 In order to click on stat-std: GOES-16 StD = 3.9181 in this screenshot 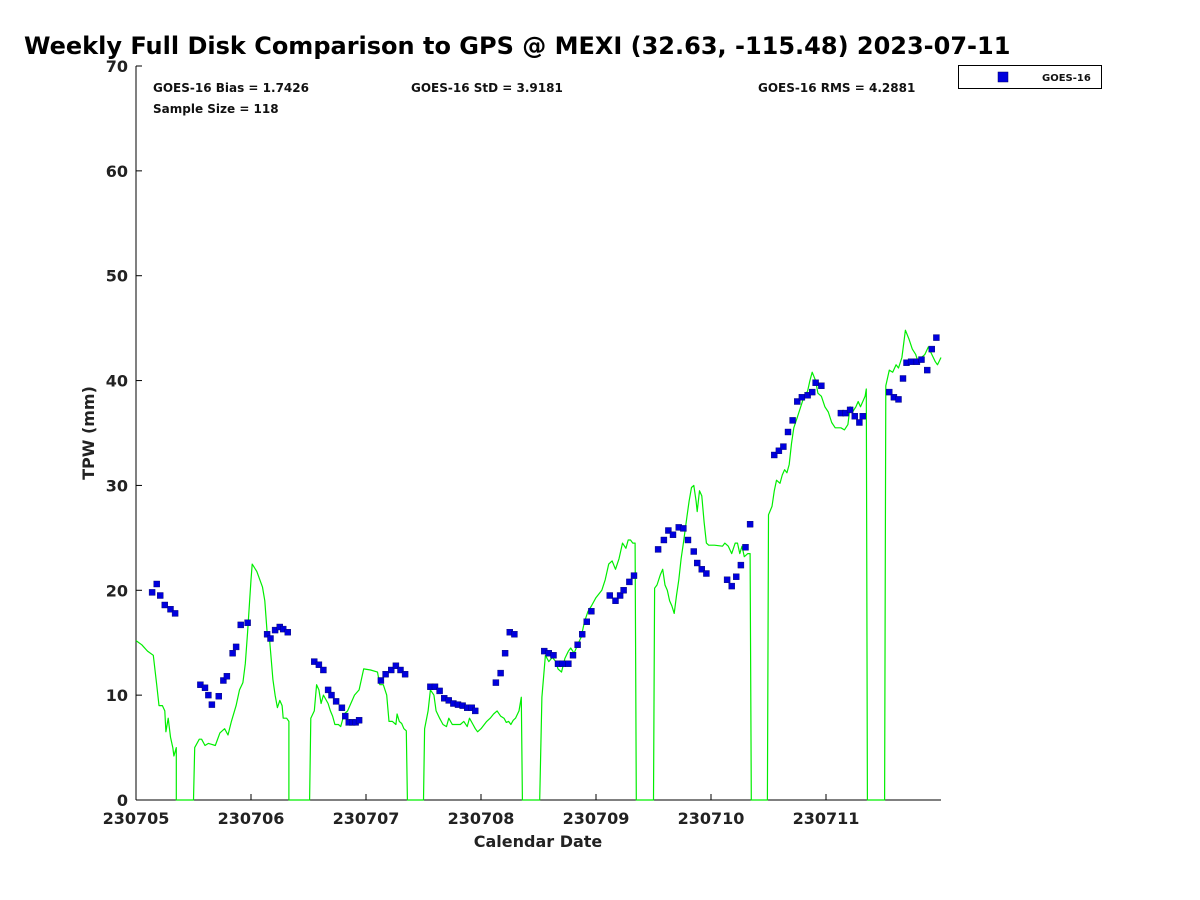, I will do `click(487, 88)`.